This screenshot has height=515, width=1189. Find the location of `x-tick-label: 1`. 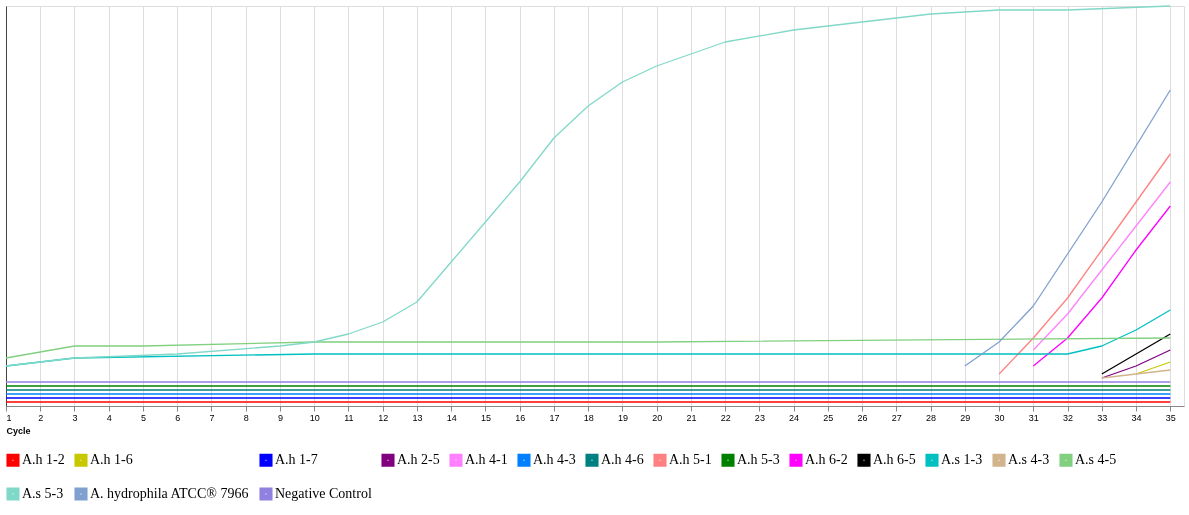

x-tick-label: 1 is located at coordinates (9, 417).